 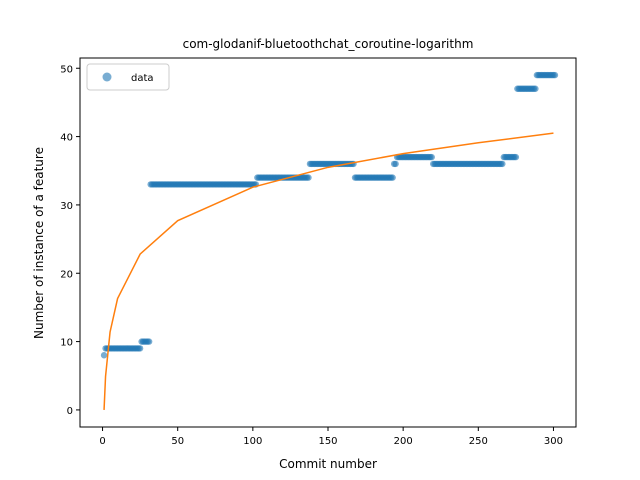 I want to click on legend-box, so click(x=128, y=77).